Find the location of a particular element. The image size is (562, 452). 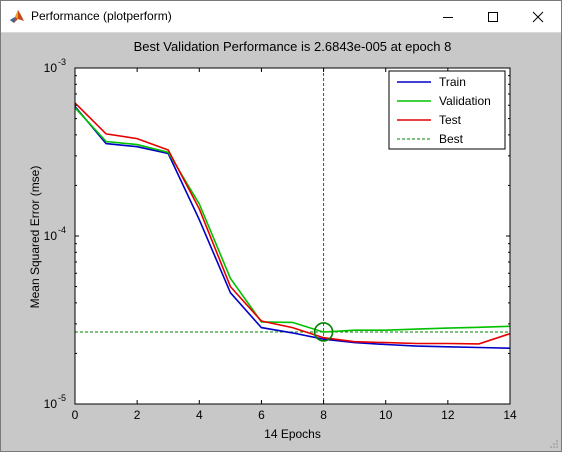

legend-box is located at coordinates (447, 110).